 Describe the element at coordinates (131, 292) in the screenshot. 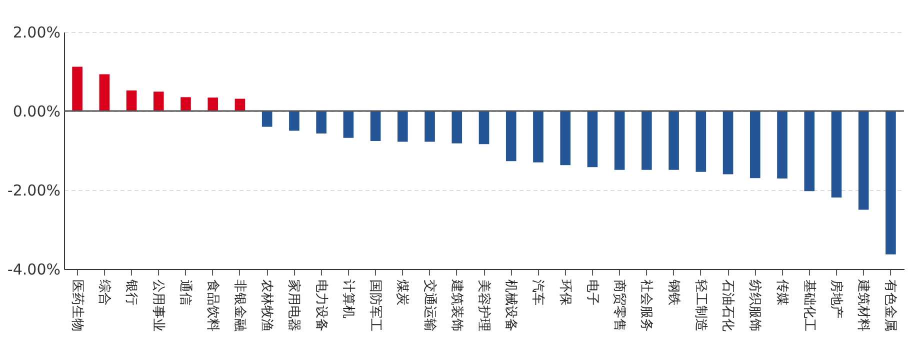

I see `x-tick-label: 银行` at that location.